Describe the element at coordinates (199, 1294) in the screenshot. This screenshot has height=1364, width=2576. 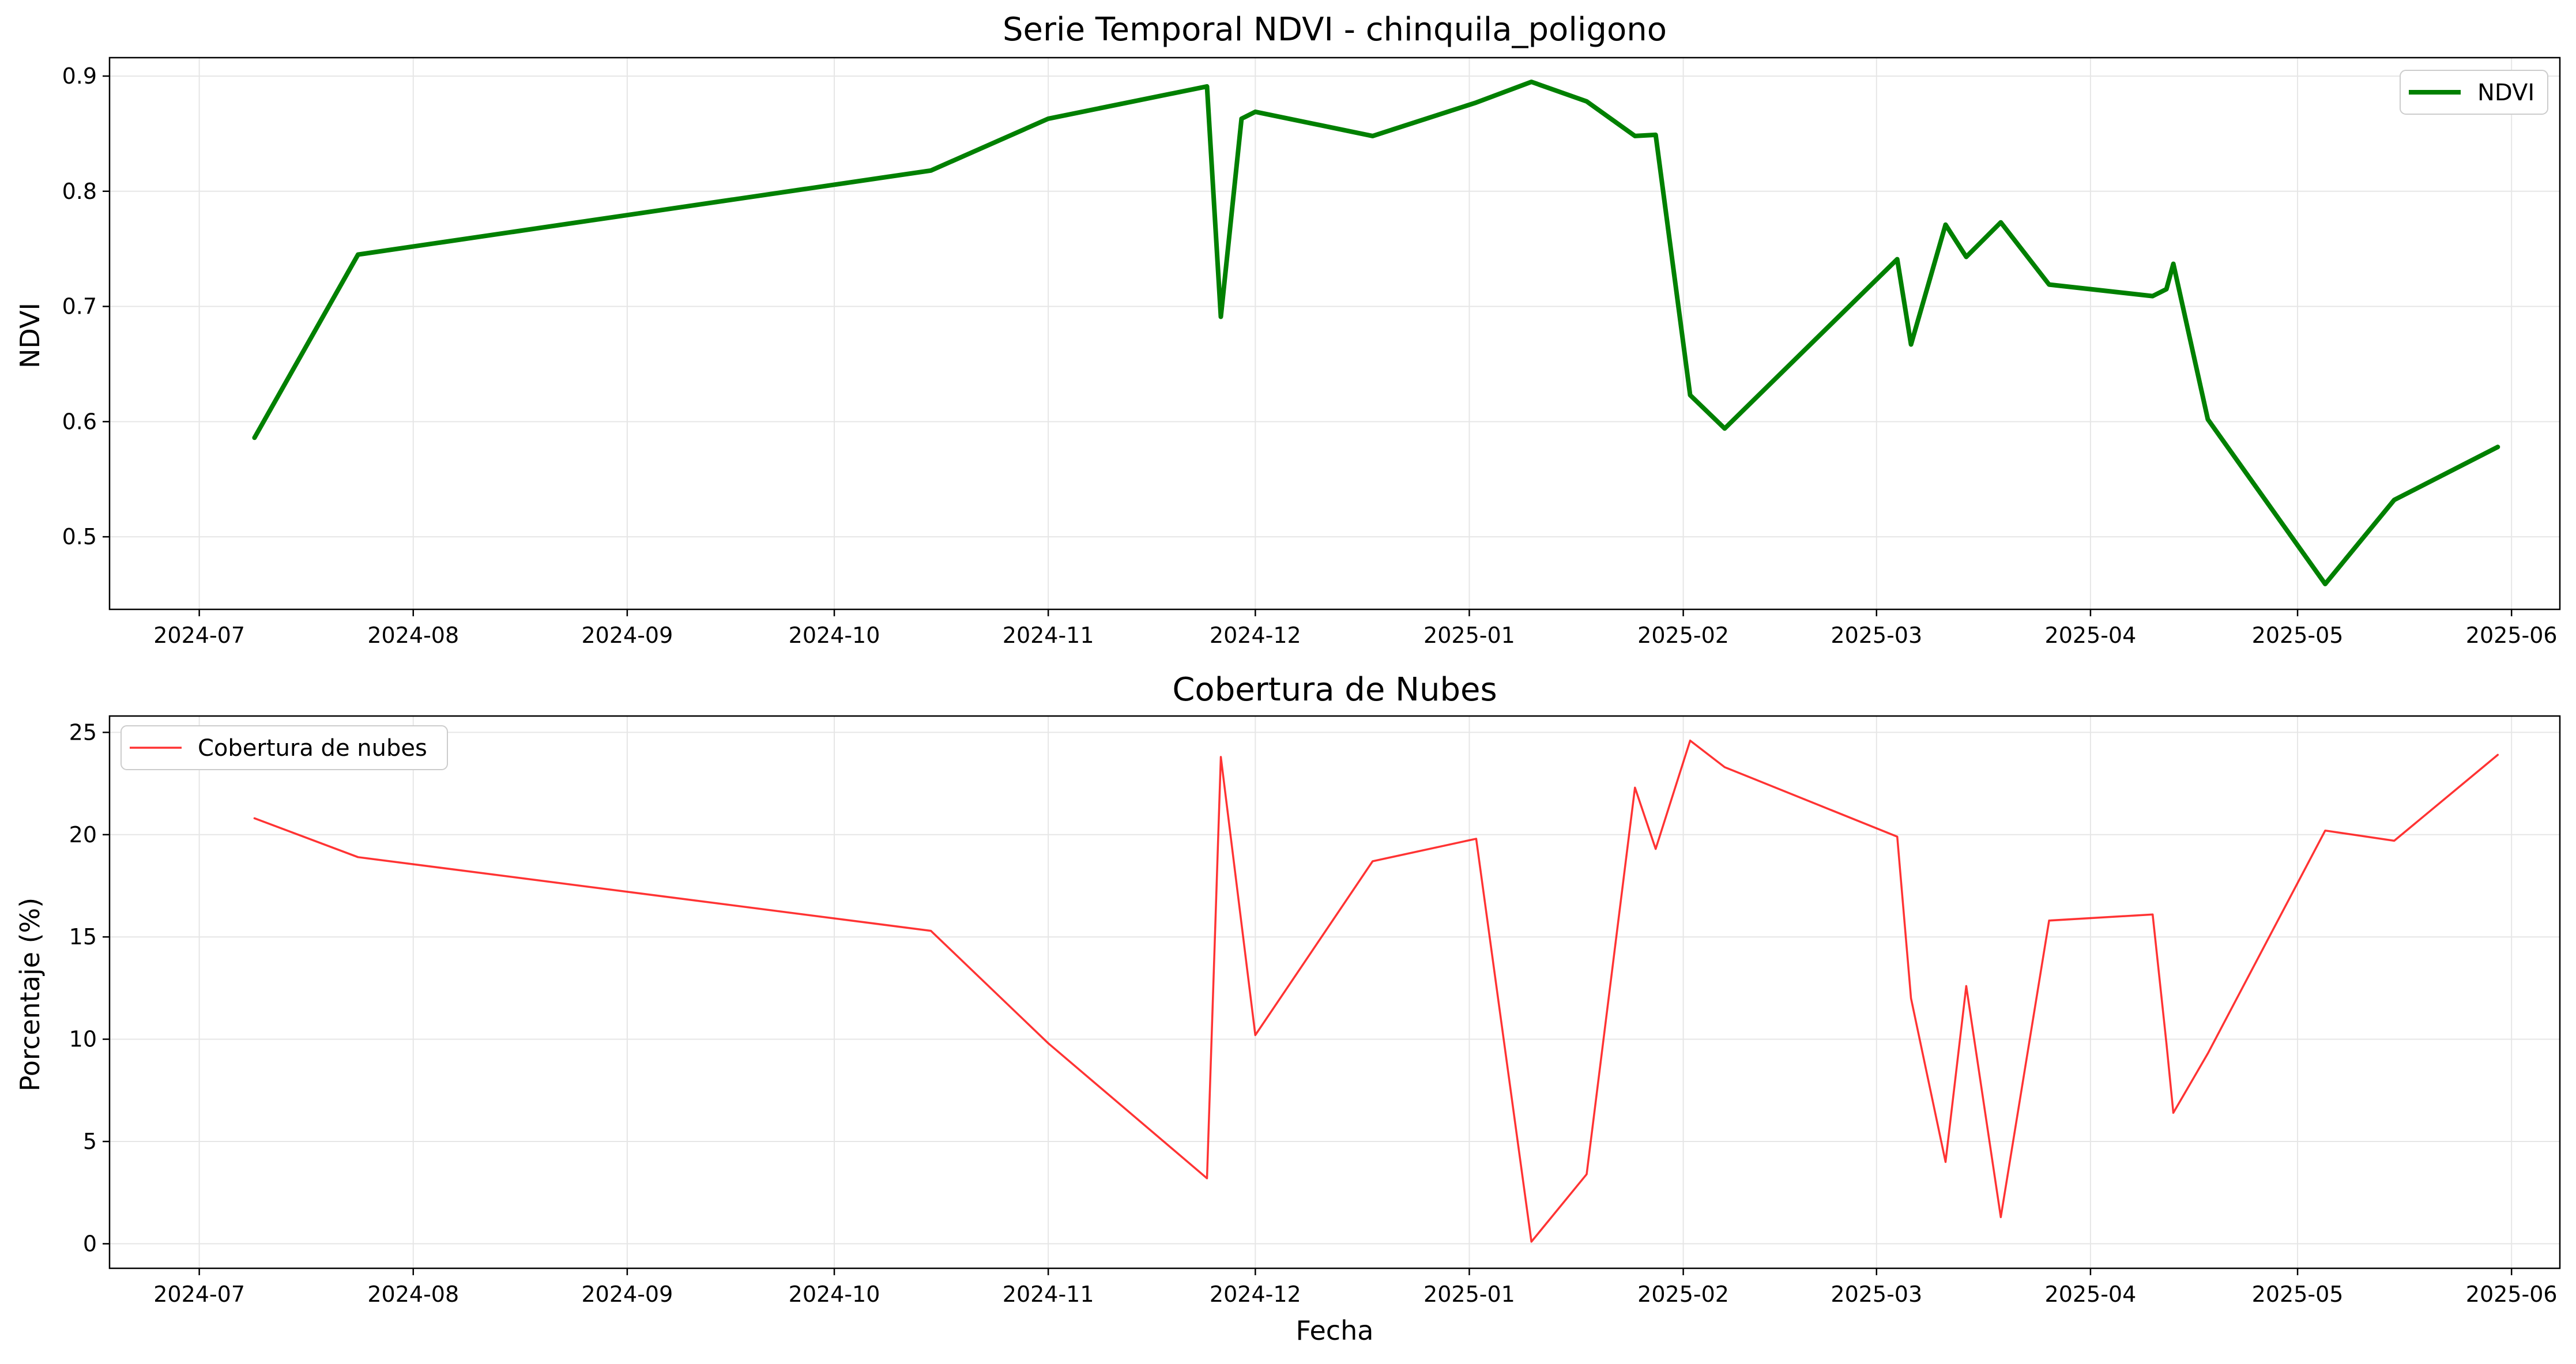
I see `cloud-x-tick-label: 2024-07` at that location.